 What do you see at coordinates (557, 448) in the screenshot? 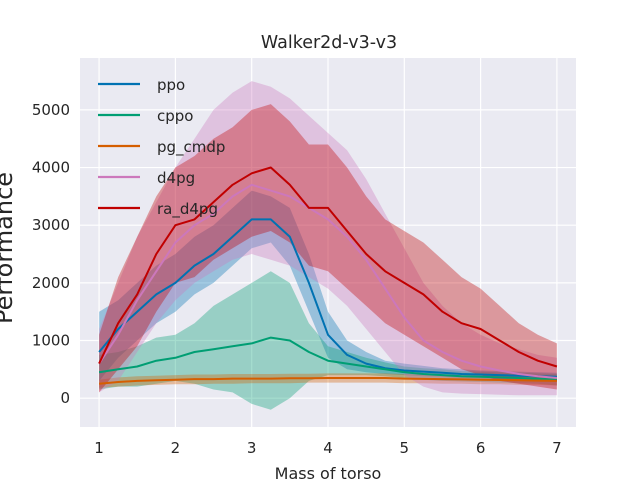
I see `x-tick-label: 7` at bounding box center [557, 448].